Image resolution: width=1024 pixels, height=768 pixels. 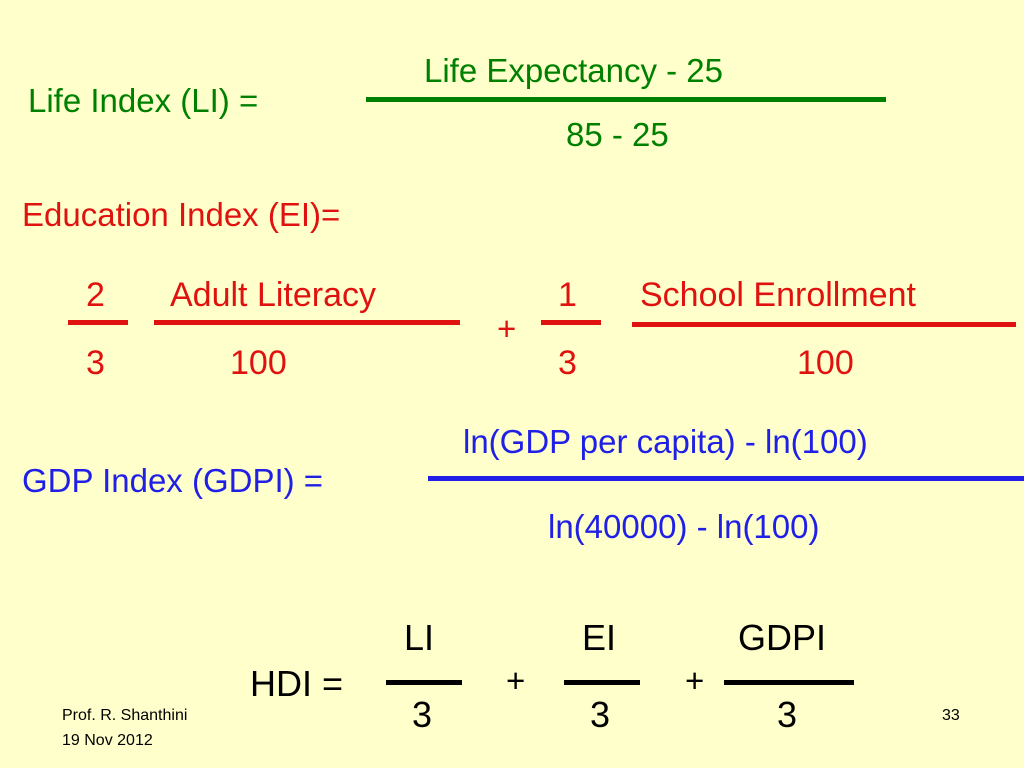 I want to click on gdp-index-denominator: ln(40000) - ln(100), so click(x=684, y=526).